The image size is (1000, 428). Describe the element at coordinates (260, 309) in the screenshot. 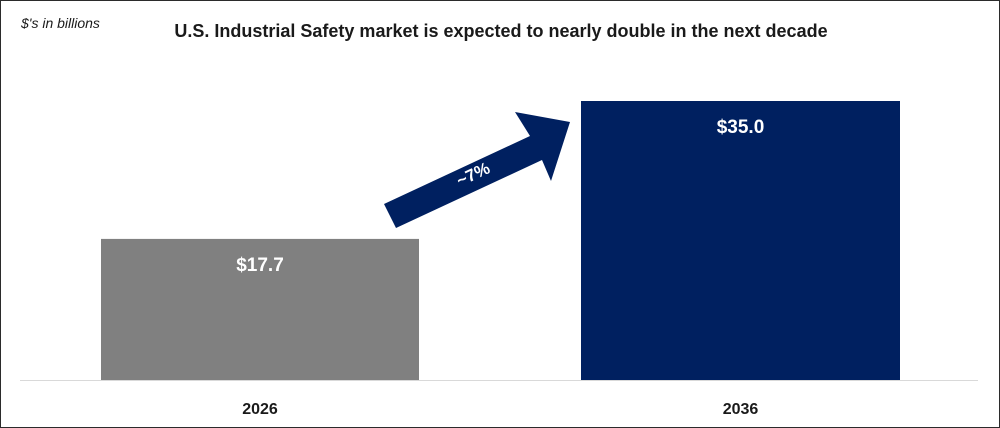

I see `bar-2026` at that location.